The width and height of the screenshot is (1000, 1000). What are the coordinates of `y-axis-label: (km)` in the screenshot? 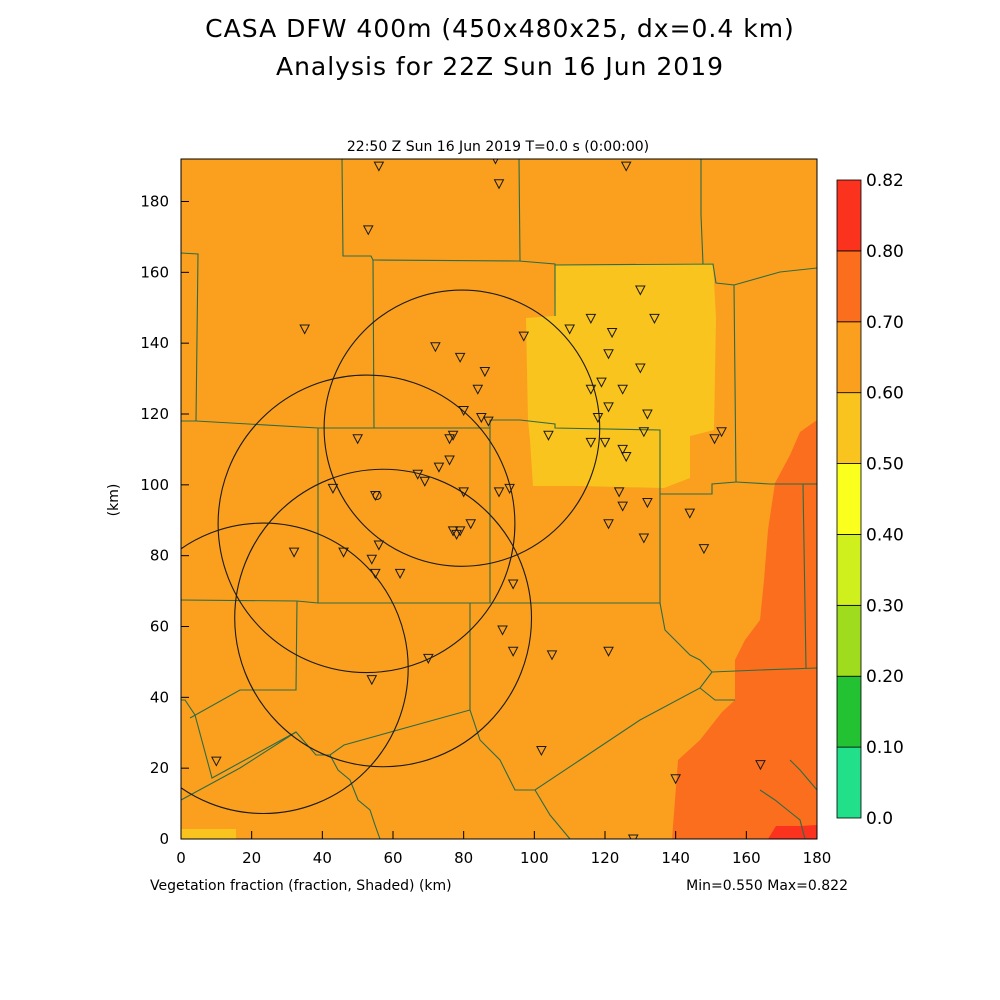 It's located at (114, 500).